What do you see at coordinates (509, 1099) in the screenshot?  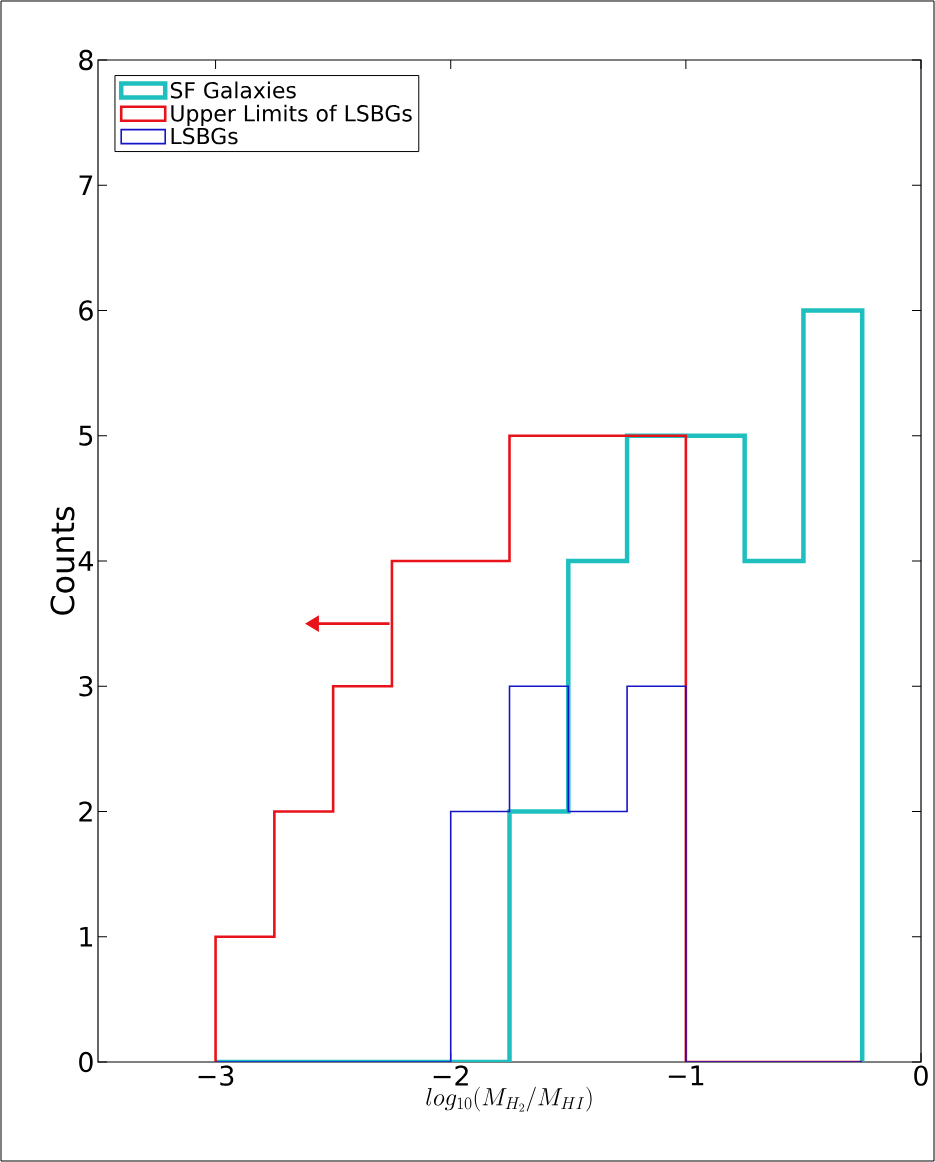 I see `x-axis-title: $log_{10}(M_{H_2}/M_{HI})$` at bounding box center [509, 1099].